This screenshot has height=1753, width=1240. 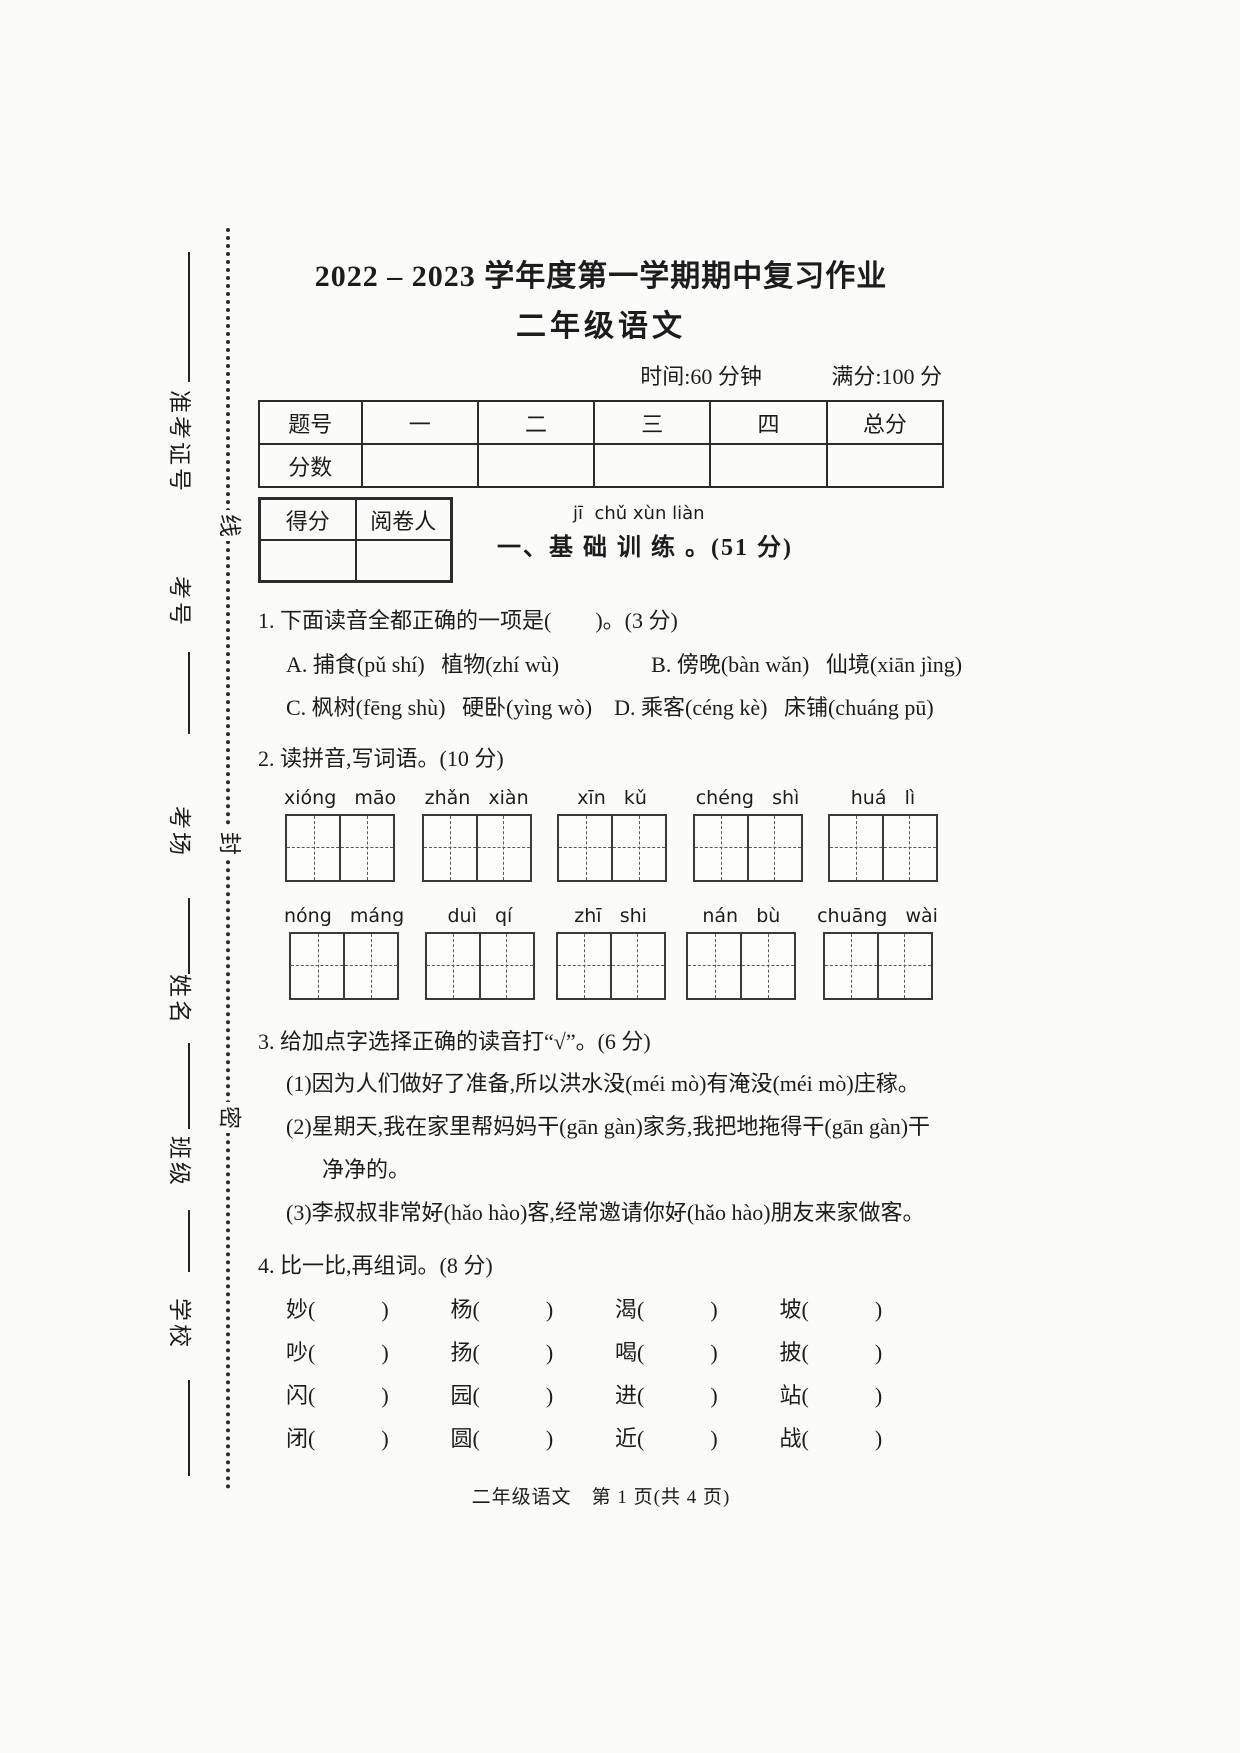 I want to click on q3-stem: 3. 给加点字选择正确的读音打“√”。(6 分), so click(x=454, y=1041).